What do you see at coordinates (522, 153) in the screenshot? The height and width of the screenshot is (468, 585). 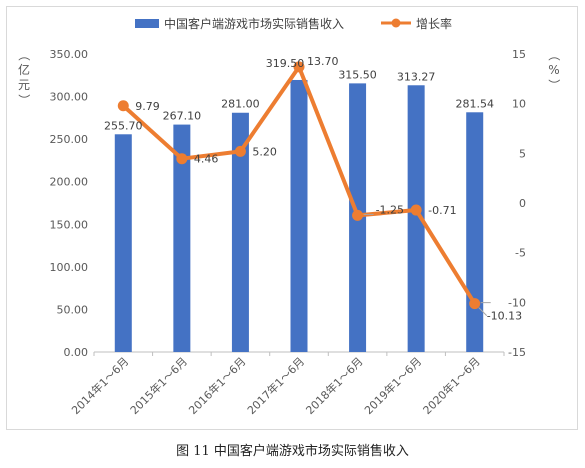 I see `y-right-tick-label: 5` at bounding box center [522, 153].